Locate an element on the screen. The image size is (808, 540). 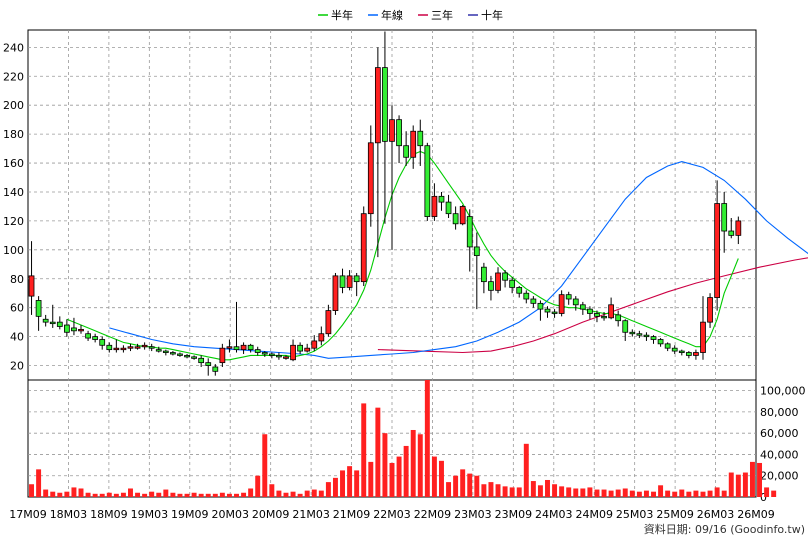
x-tick-label: 17M09 is located at coordinates (28, 514).